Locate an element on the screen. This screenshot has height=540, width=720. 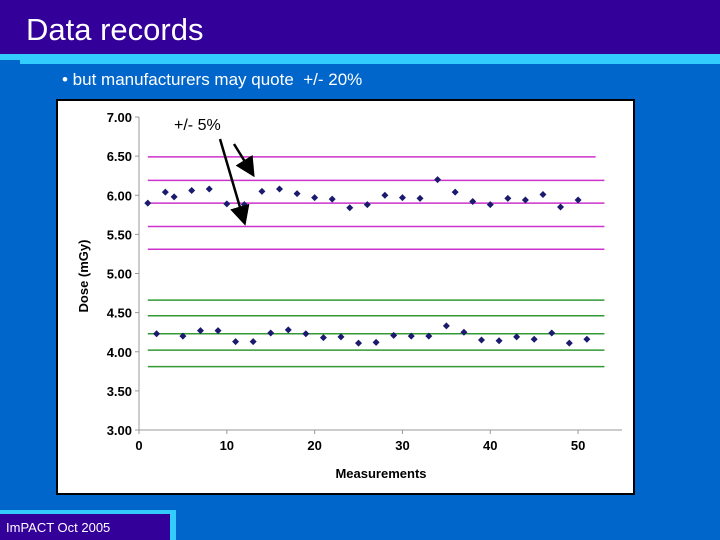
y-tick-label: 5.50 is located at coordinates (119, 234).